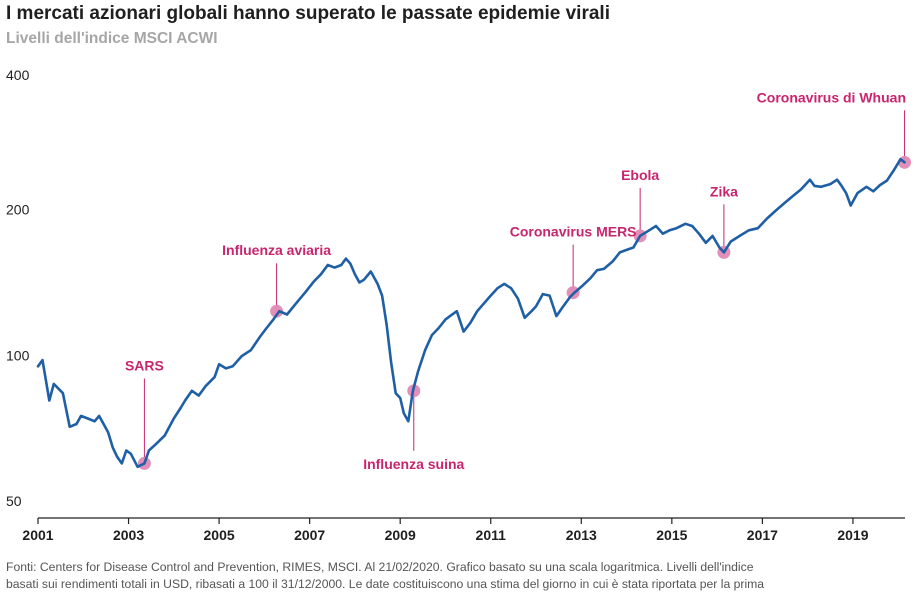 This screenshot has width=916, height=596. What do you see at coordinates (309, 535) in the screenshot?
I see `x-tick-label-2007: 2007` at bounding box center [309, 535].